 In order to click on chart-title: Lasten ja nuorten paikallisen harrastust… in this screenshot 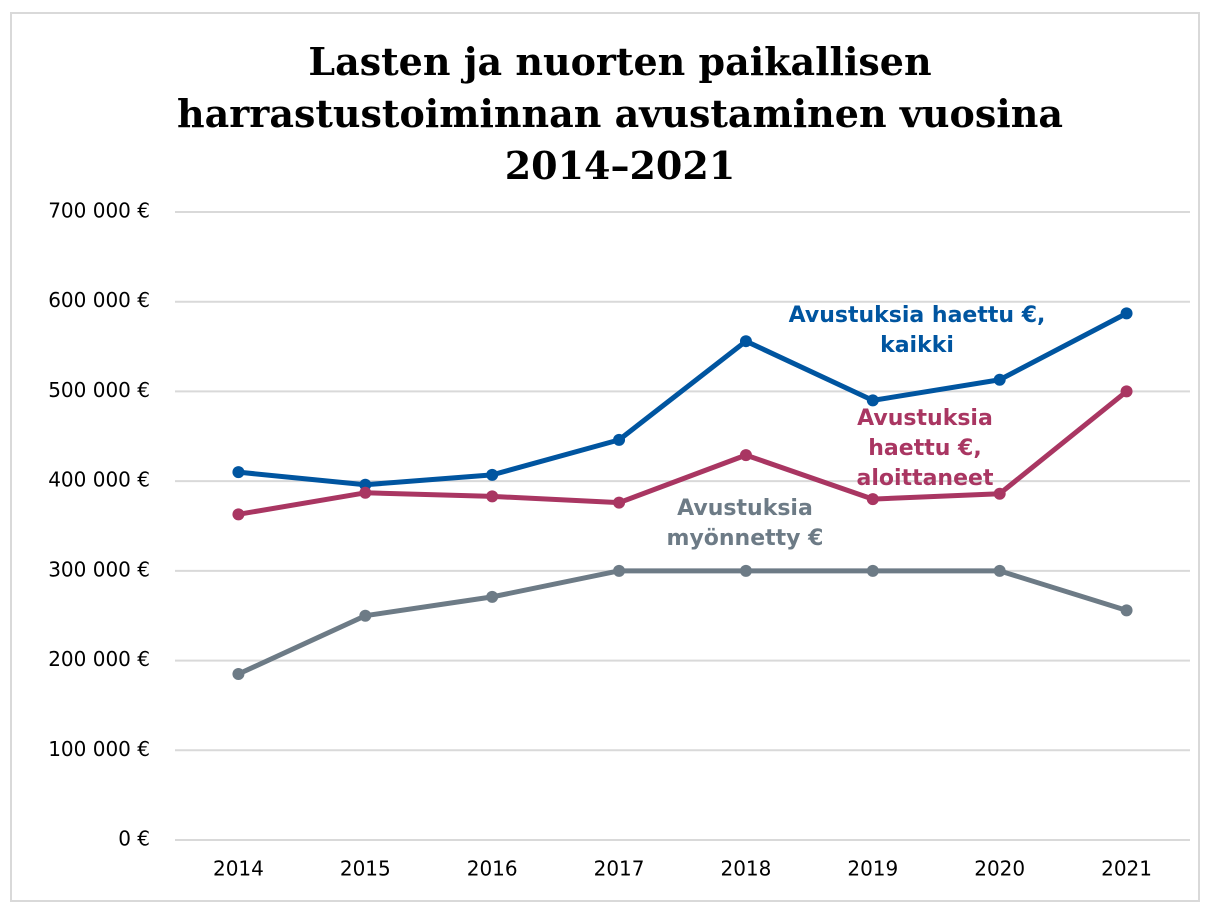, I will do `click(620, 113)`.